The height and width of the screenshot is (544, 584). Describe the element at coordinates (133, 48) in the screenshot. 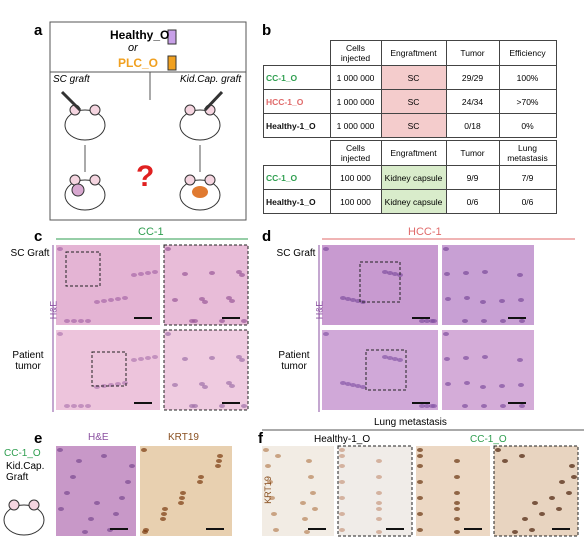

I see `or-label: or` at that location.